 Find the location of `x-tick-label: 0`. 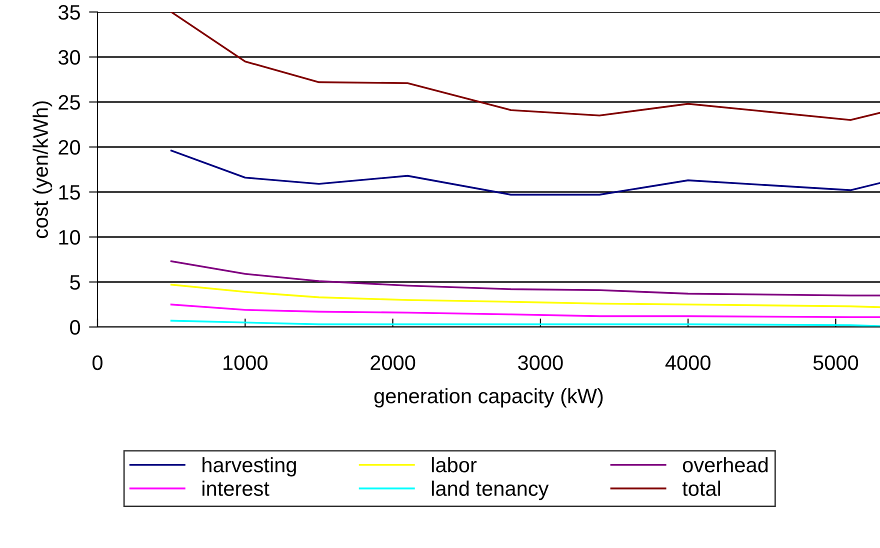

x-tick-label: 0 is located at coordinates (97, 362).